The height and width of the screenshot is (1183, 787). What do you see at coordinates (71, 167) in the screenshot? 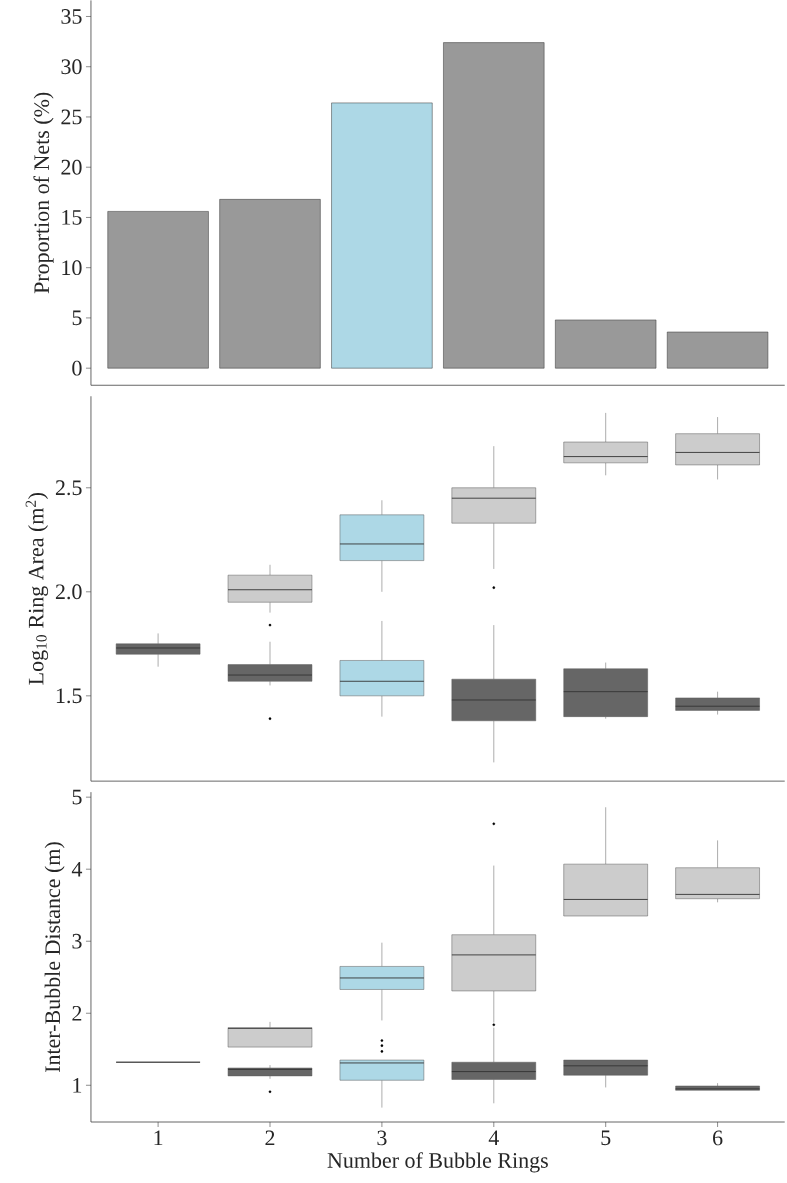
I see `y-tick-label: 20` at bounding box center [71, 167].